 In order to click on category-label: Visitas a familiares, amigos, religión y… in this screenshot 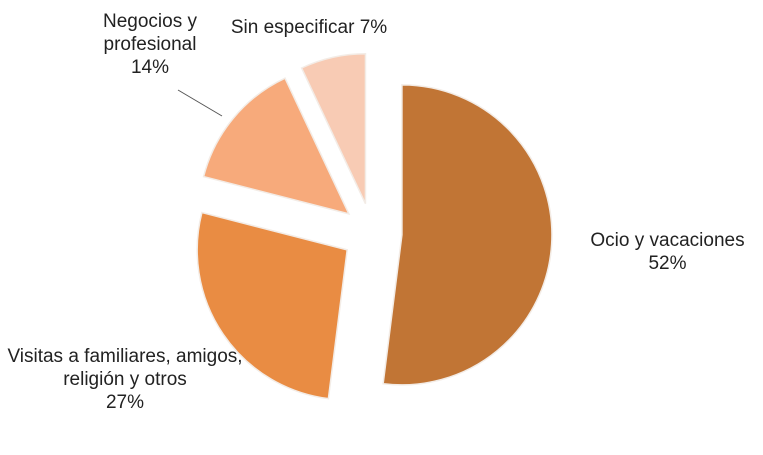, I will do `click(125, 368)`.